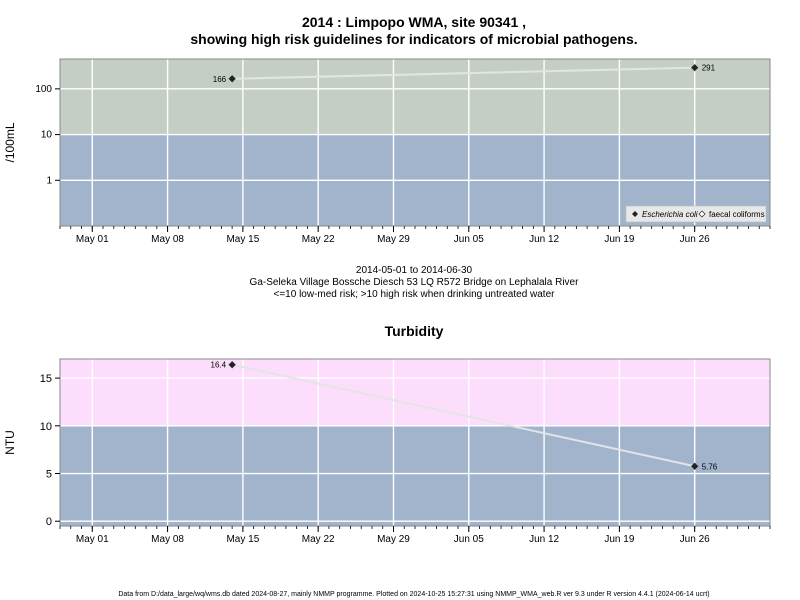 This screenshot has height=600, width=800. What do you see at coordinates (469, 239) in the screenshot?
I see `ecoli-xtick-label: Jun 05` at bounding box center [469, 239].